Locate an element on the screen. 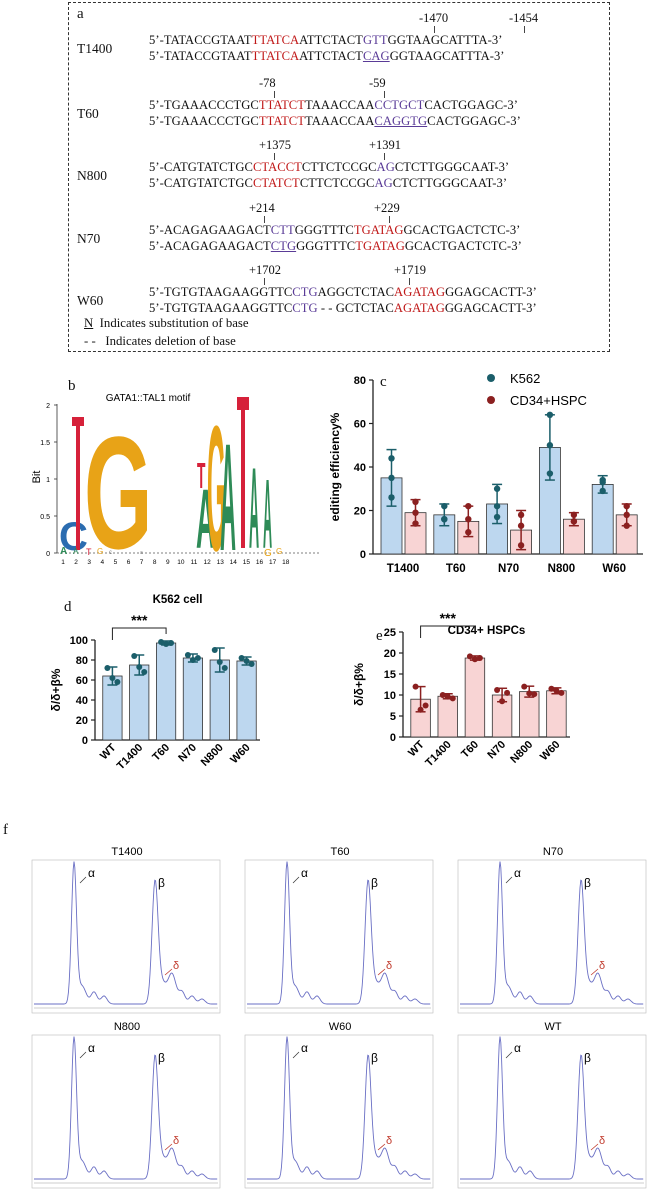 The width and height of the screenshot is (655, 1200). spectrum-n70: N70 α β δ is located at coordinates (552, 930).